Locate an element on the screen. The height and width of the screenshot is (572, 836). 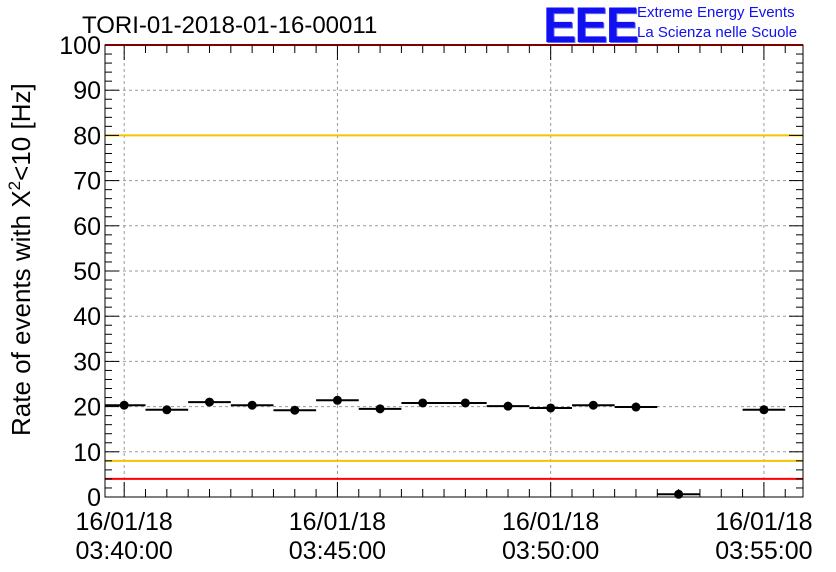
y-tick-label: 100 is located at coordinates (80, 46).